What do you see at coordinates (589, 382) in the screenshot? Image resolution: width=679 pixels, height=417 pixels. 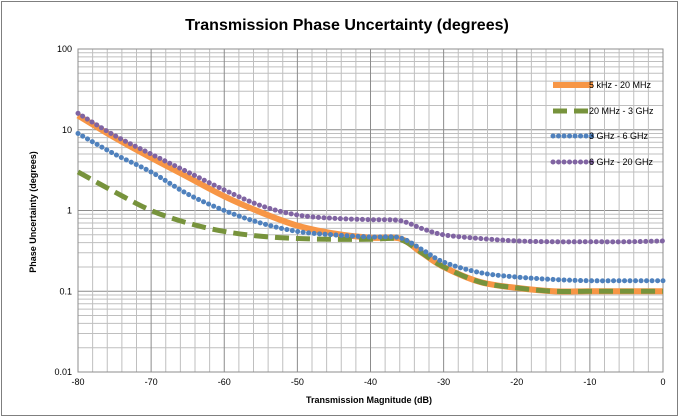 I see `x-tick-label: -10` at bounding box center [589, 382].